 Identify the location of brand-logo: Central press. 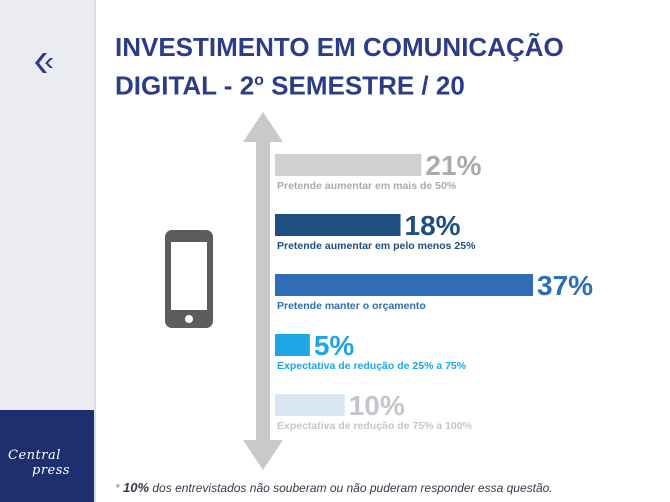
(48, 463).